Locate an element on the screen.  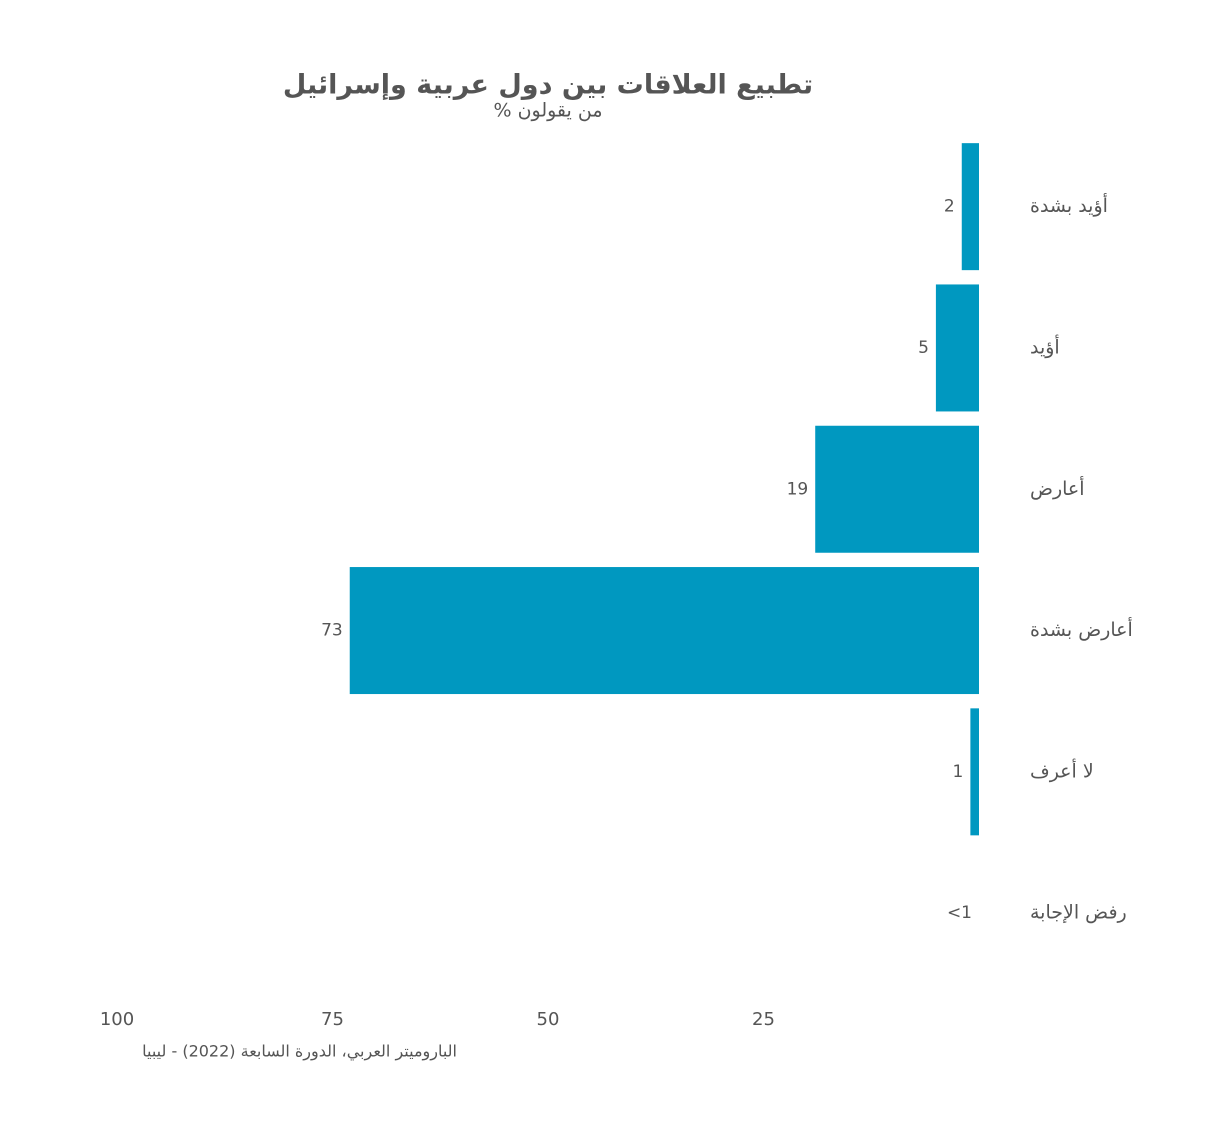
category-label: لا أعرف is located at coordinates (1062, 770).